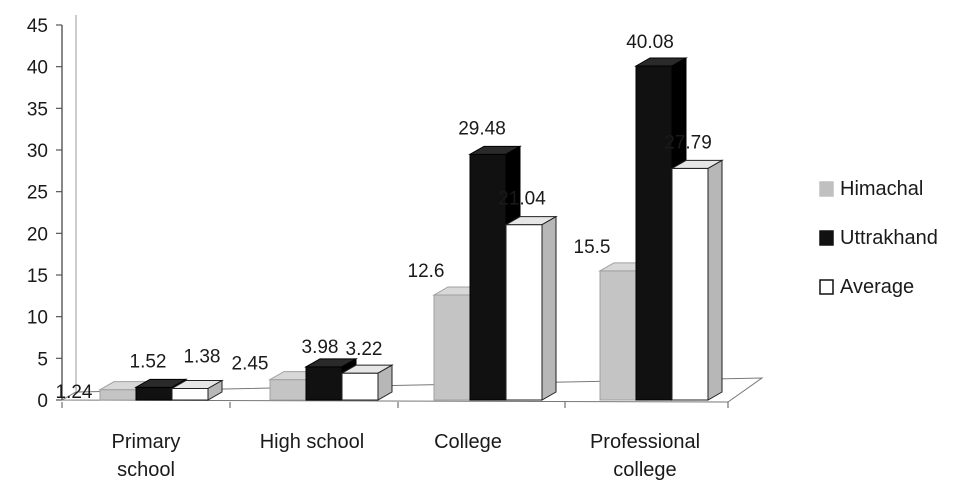  Describe the element at coordinates (364, 349) in the screenshot. I see `data-label-average-high-school: 3.22` at that location.